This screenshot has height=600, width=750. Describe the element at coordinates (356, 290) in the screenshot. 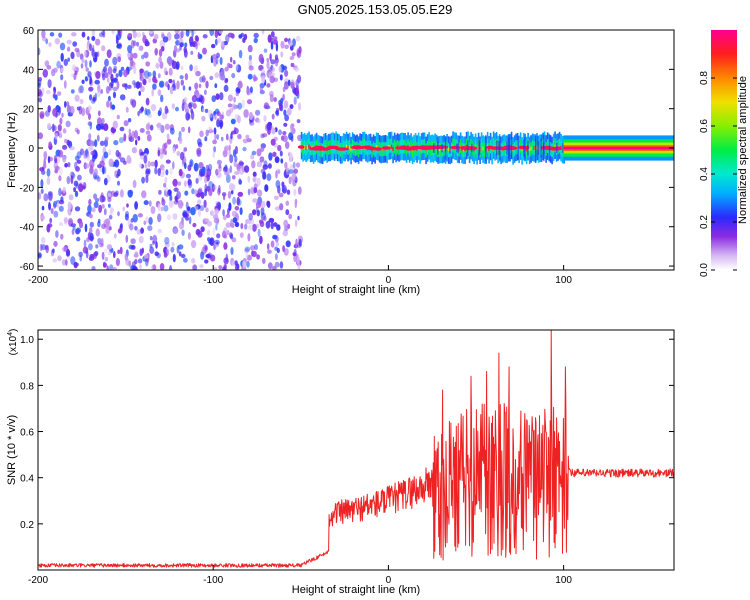

I see `spectrogram-x-label: Height of straight line (km)` at that location.